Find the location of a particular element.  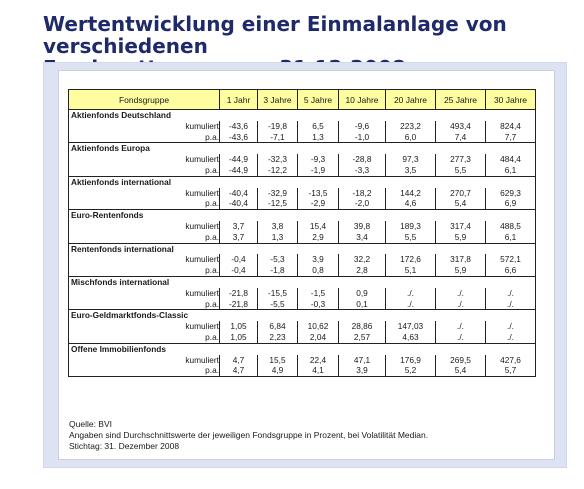

value-cell: -1,9 is located at coordinates (318, 170).